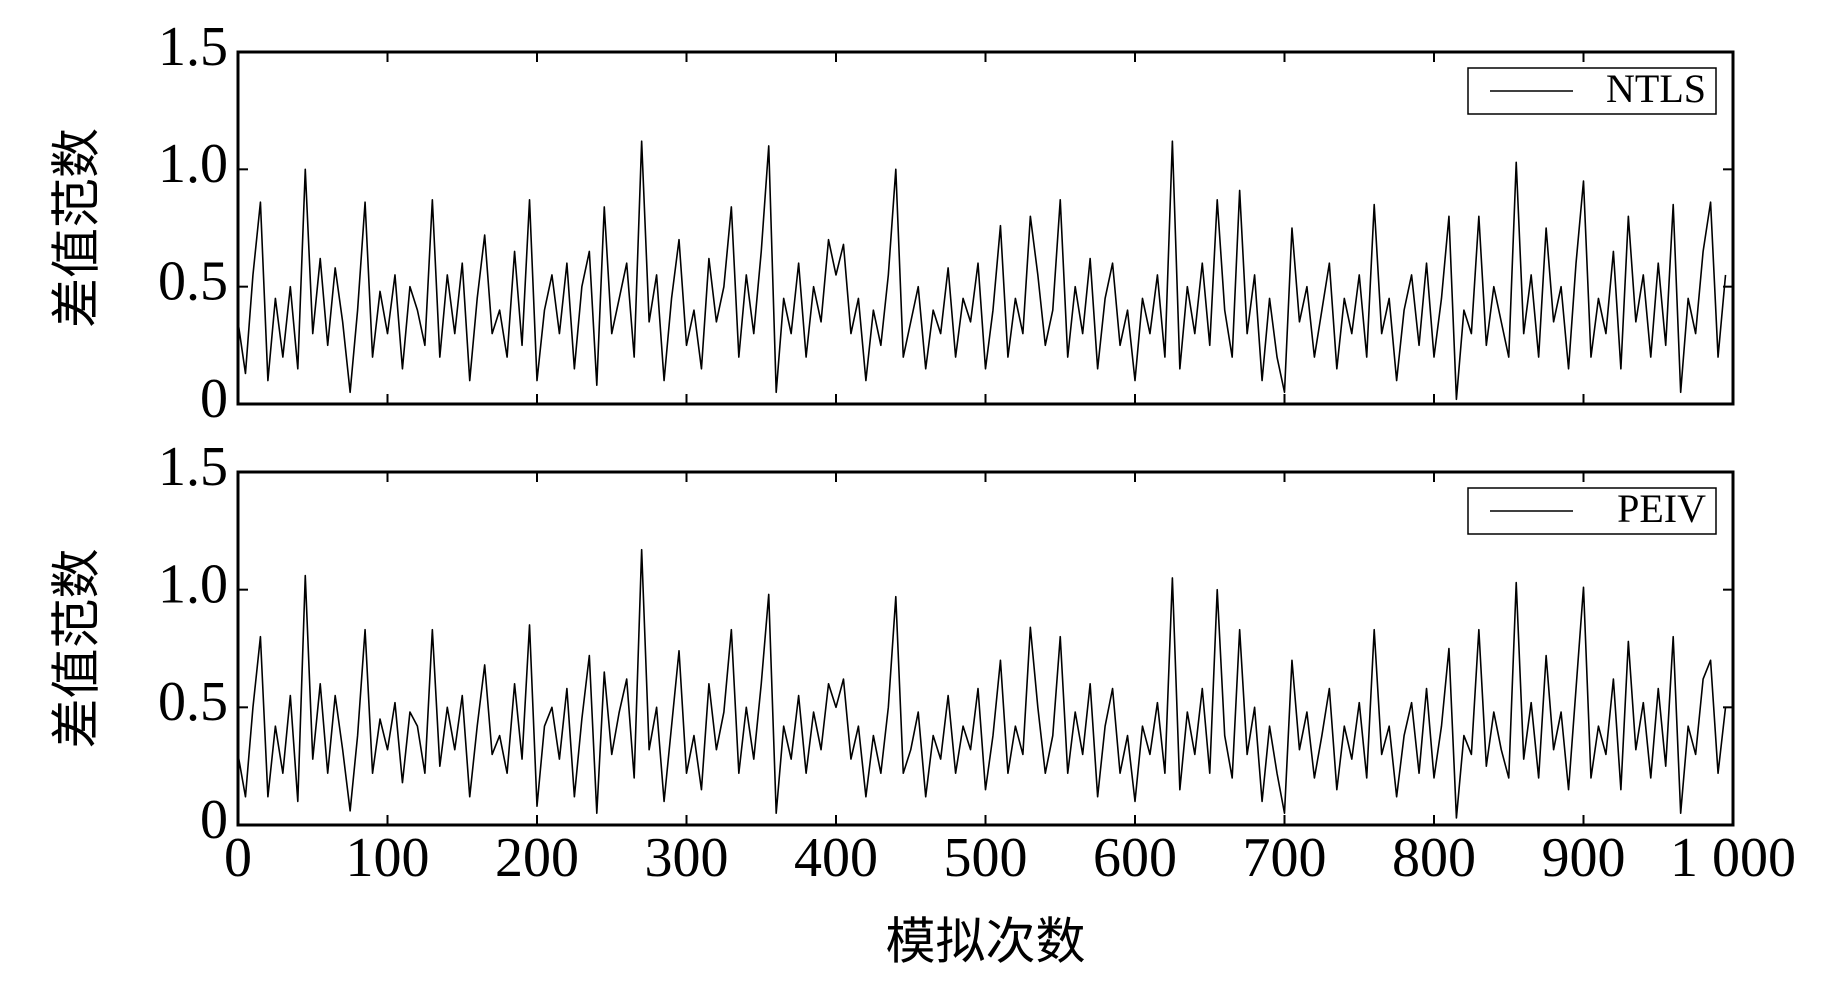 This screenshot has height=992, width=1843. What do you see at coordinates (836, 858) in the screenshot?
I see `x-tick-label: 400` at bounding box center [836, 858].